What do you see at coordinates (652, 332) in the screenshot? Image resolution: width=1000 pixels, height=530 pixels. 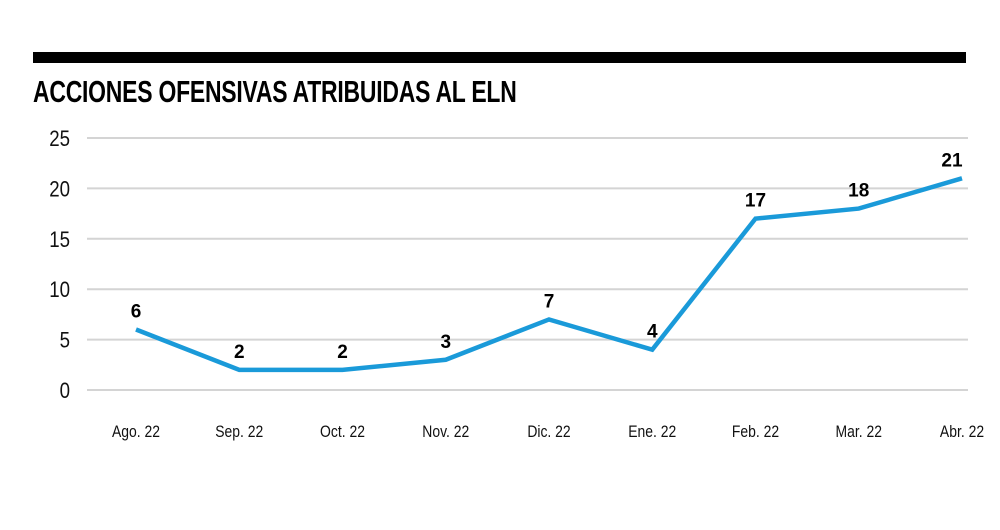 I see `data-label: 4` at bounding box center [652, 332].